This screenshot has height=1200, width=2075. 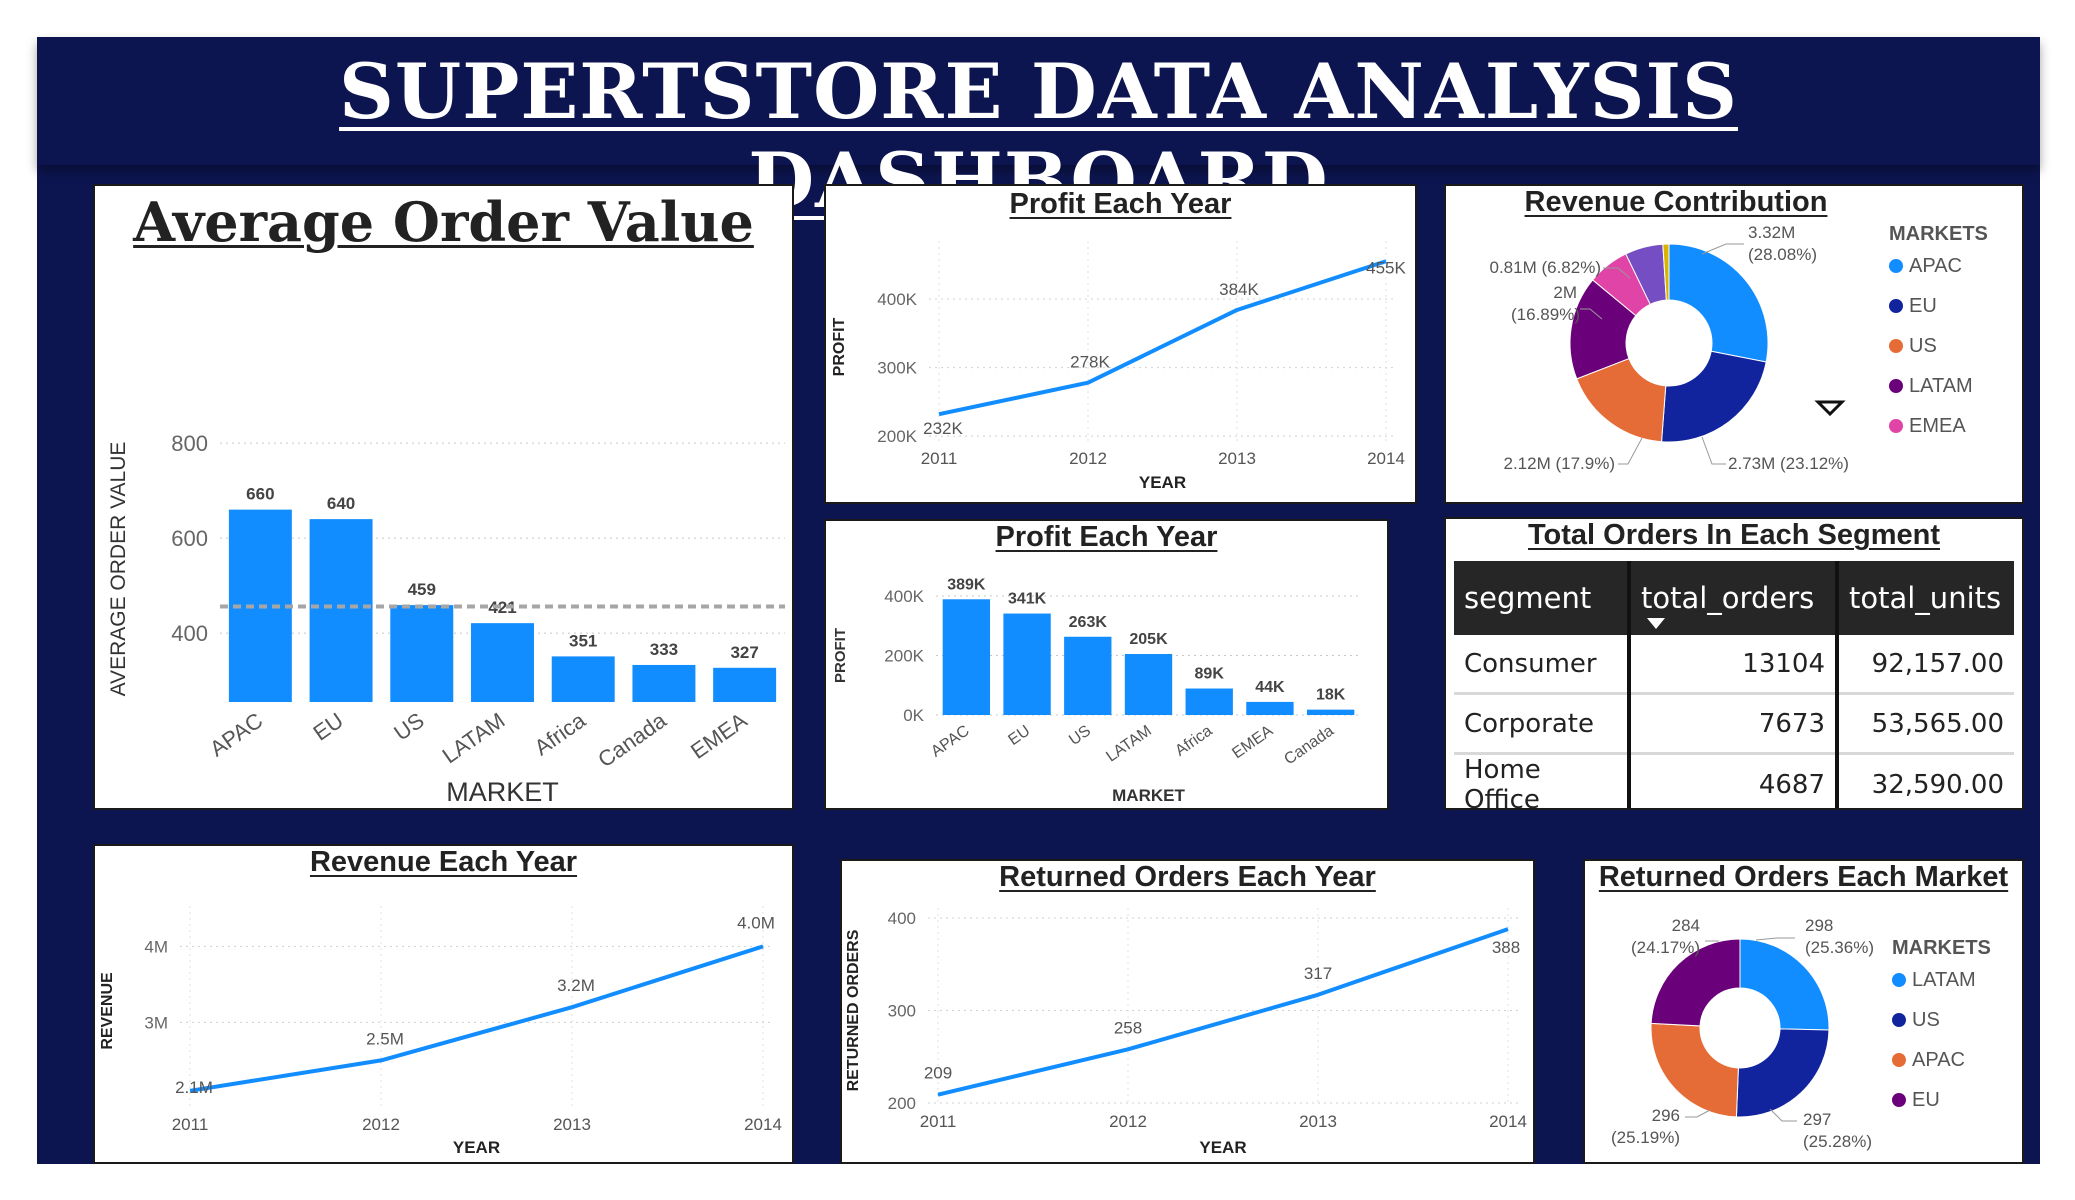 I want to click on column-header-segment: segment, so click(x=1542, y=598).